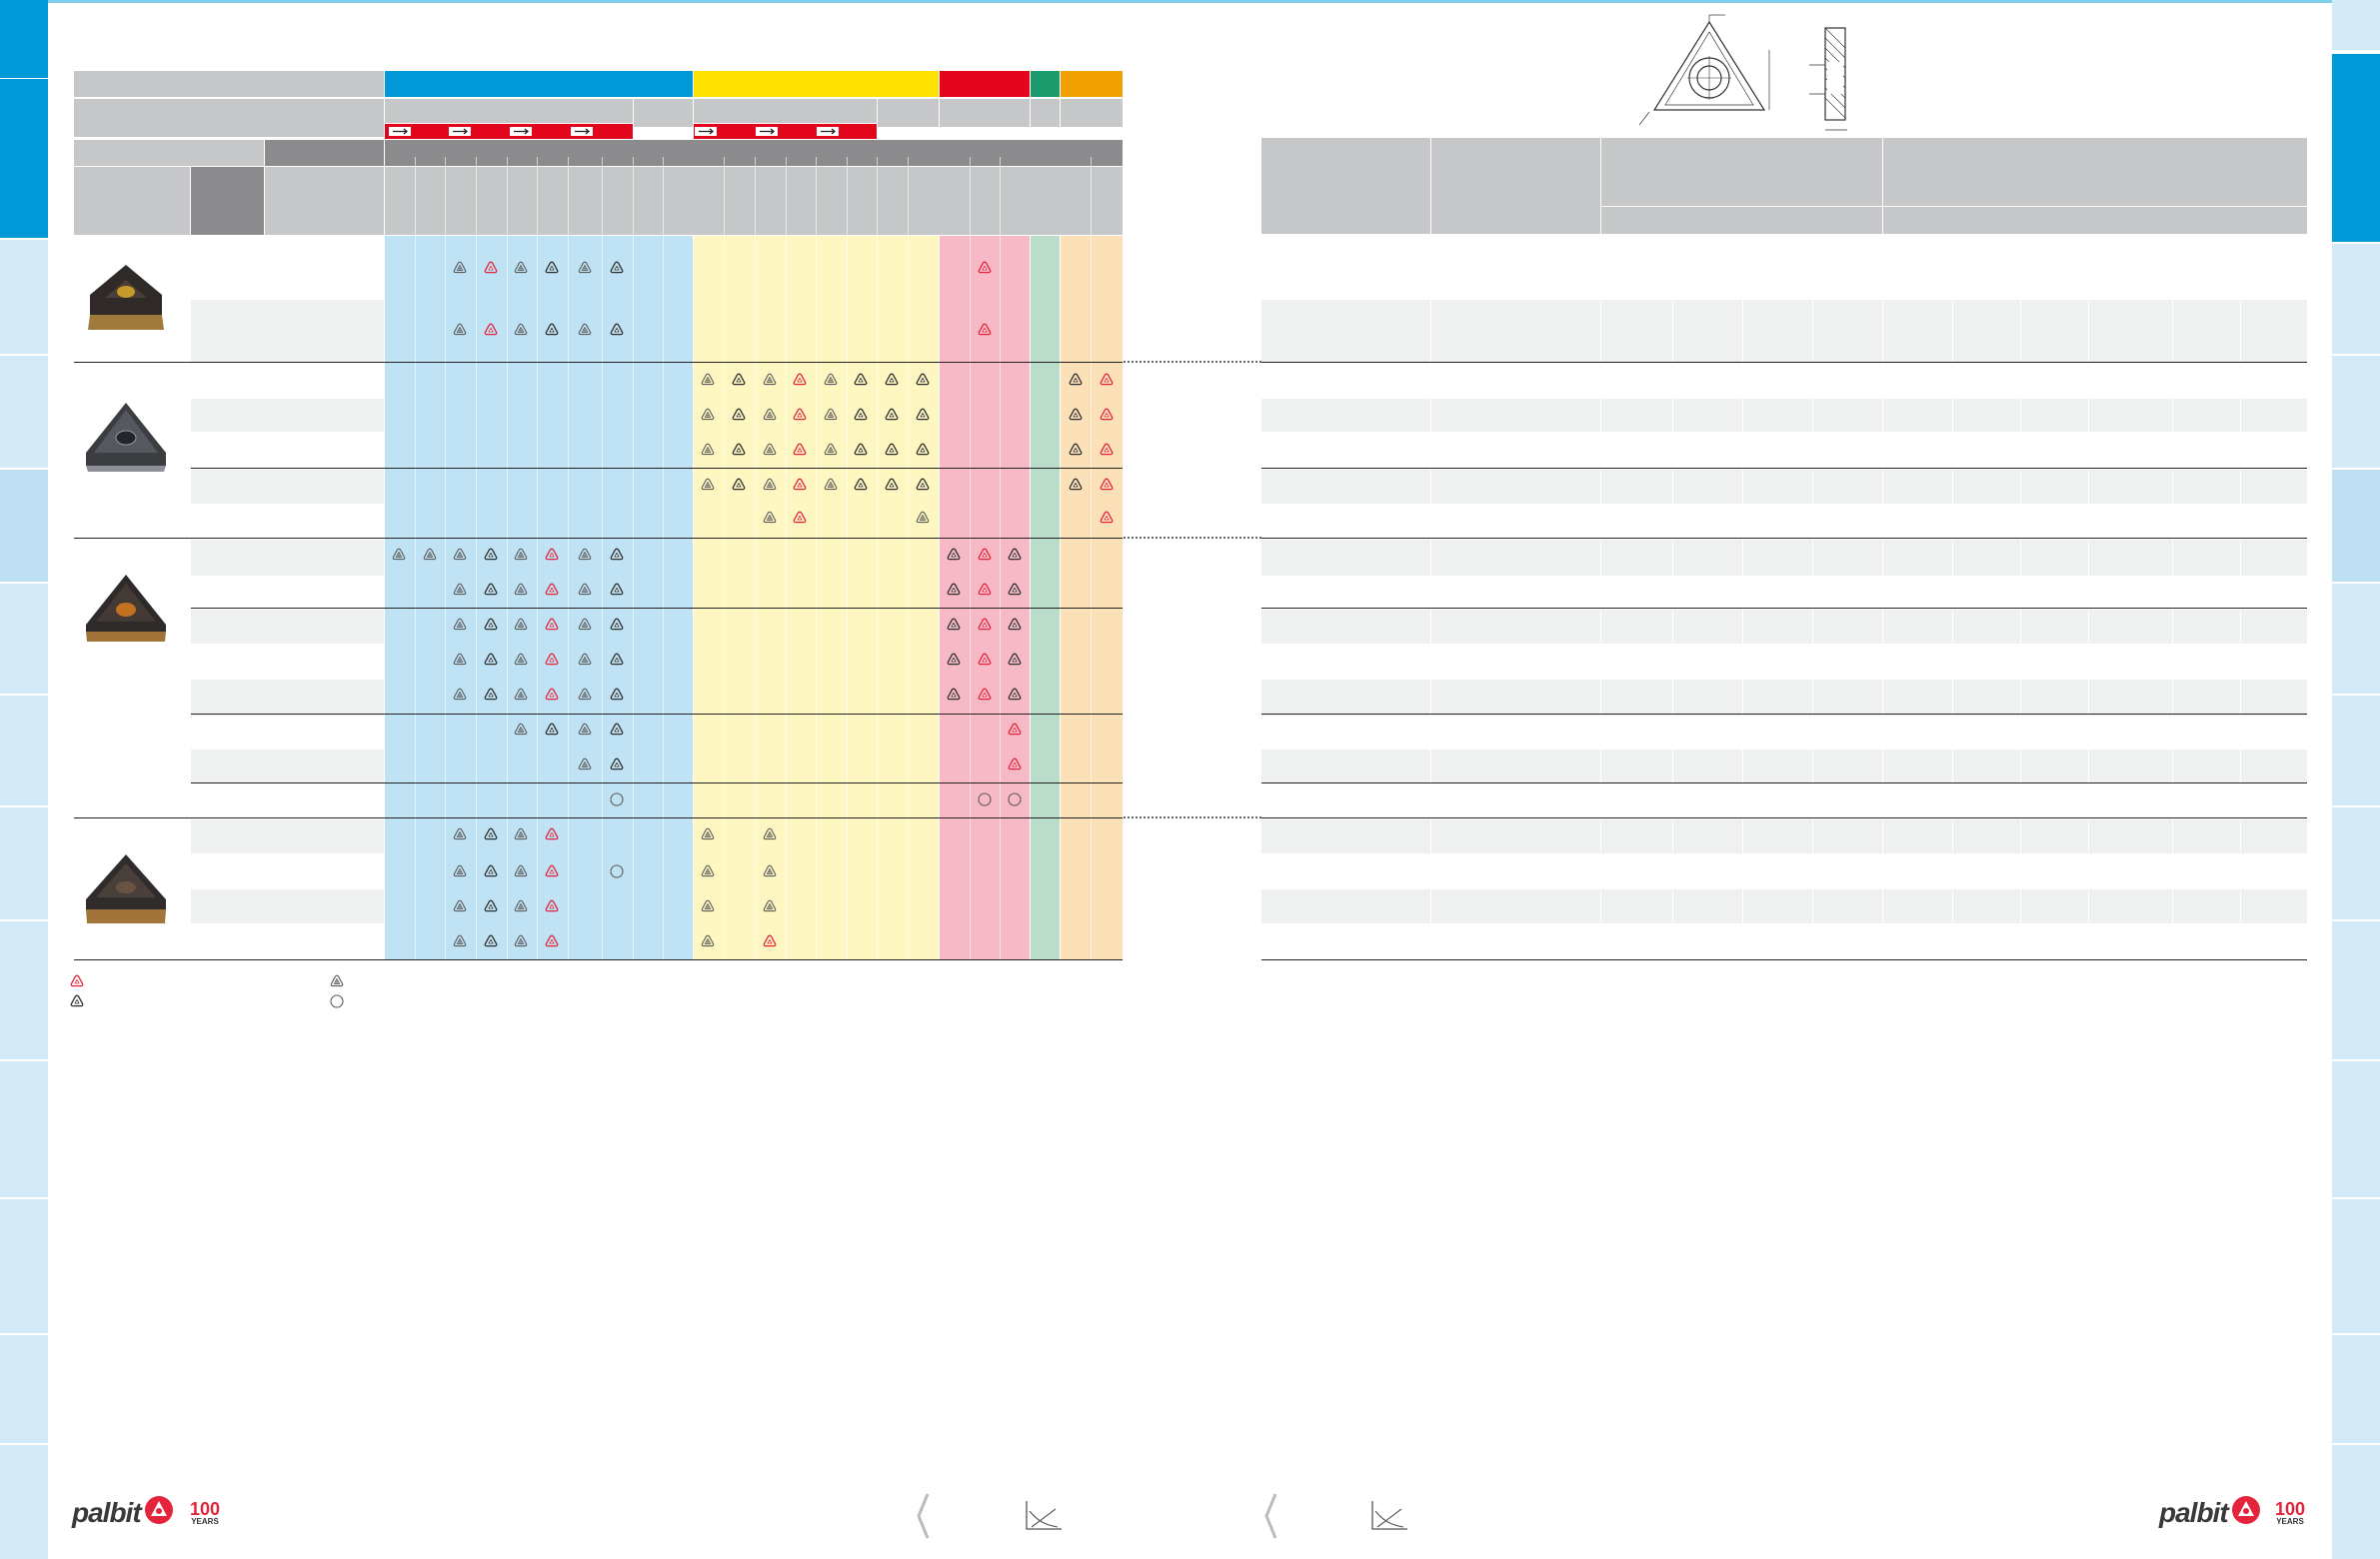 The image size is (2380, 1559). Describe the element at coordinates (753, 604) in the screenshot. I see `grade-symbol-grid` at that location.